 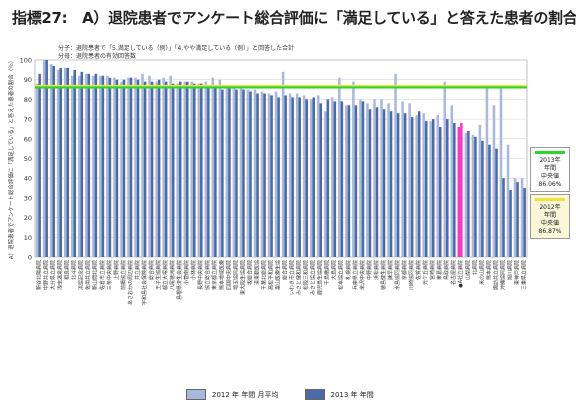 I want to click on x-tick-label: 水島協同病院, so click(x=397, y=275).